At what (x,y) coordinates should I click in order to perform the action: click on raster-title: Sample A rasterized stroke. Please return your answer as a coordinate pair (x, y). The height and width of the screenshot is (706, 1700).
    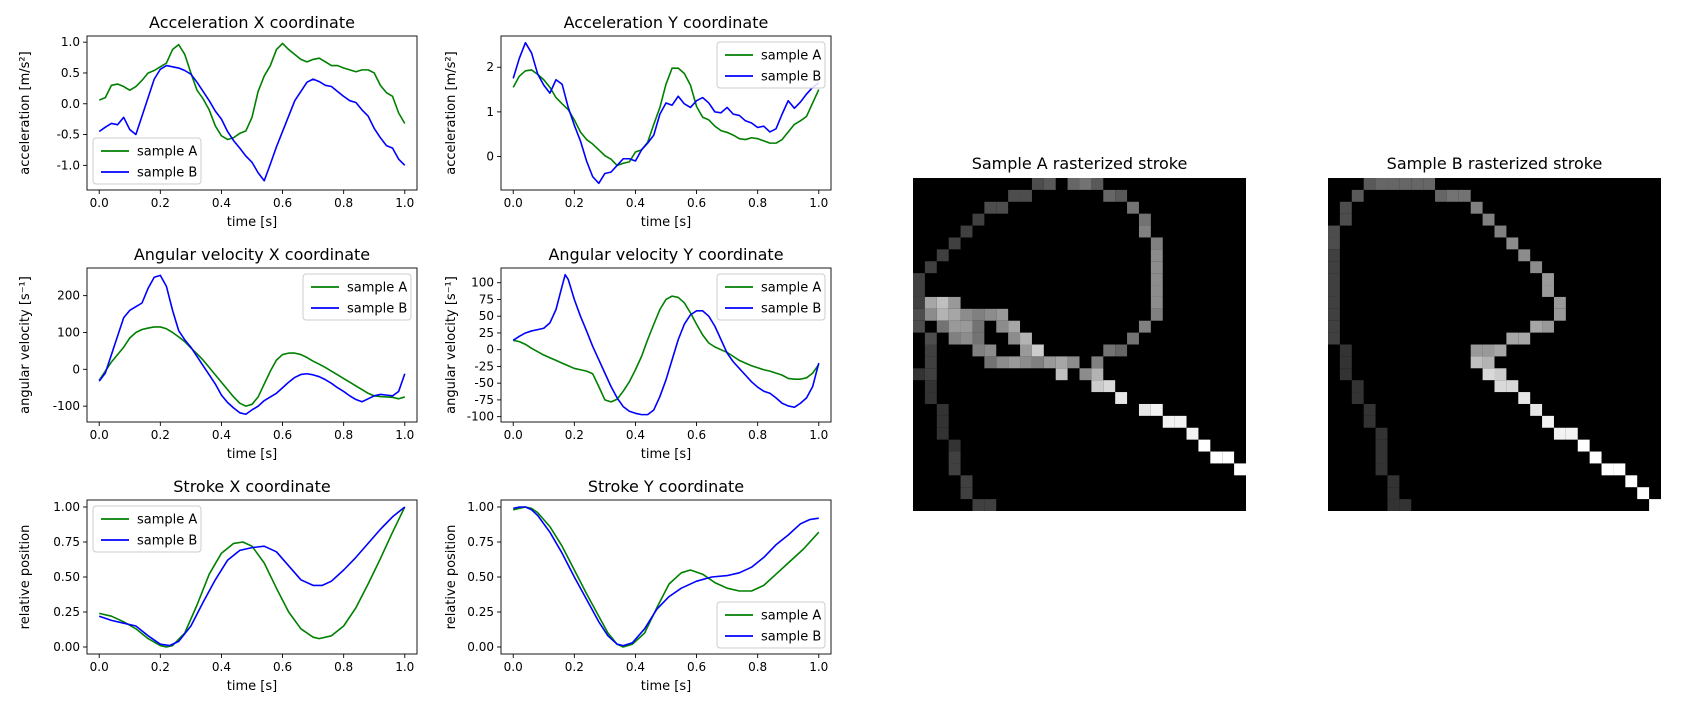
    Looking at the image, I should click on (1080, 163).